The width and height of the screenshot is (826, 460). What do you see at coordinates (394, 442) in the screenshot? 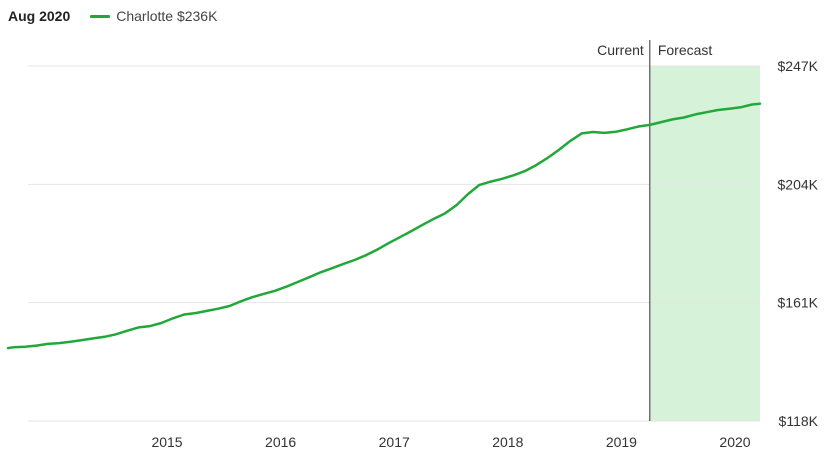
I see `x-tick-label: 2017` at bounding box center [394, 442].